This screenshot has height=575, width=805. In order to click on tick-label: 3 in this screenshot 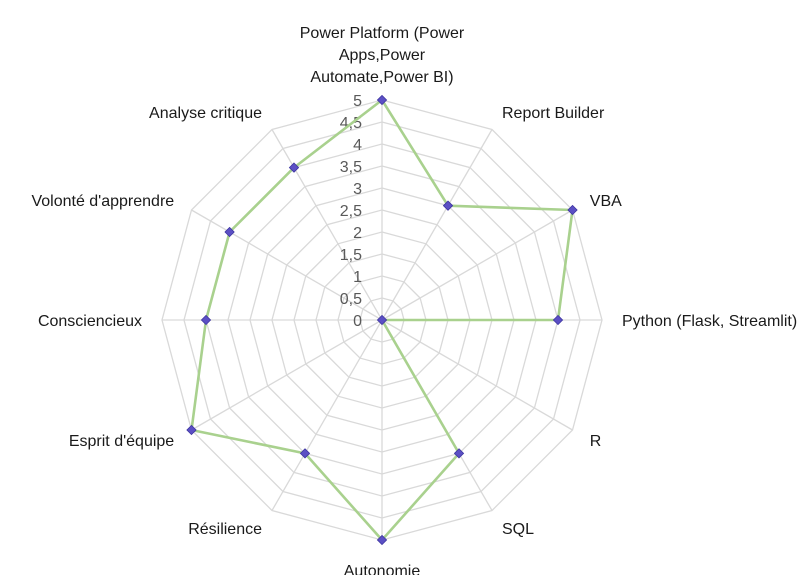, I will do `click(357, 189)`.